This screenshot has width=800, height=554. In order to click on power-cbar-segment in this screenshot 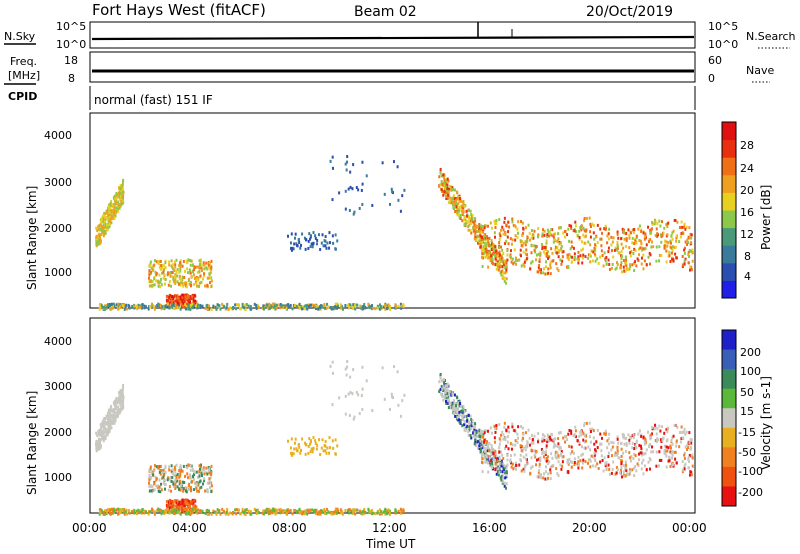, I will do `click(729, 131)`.